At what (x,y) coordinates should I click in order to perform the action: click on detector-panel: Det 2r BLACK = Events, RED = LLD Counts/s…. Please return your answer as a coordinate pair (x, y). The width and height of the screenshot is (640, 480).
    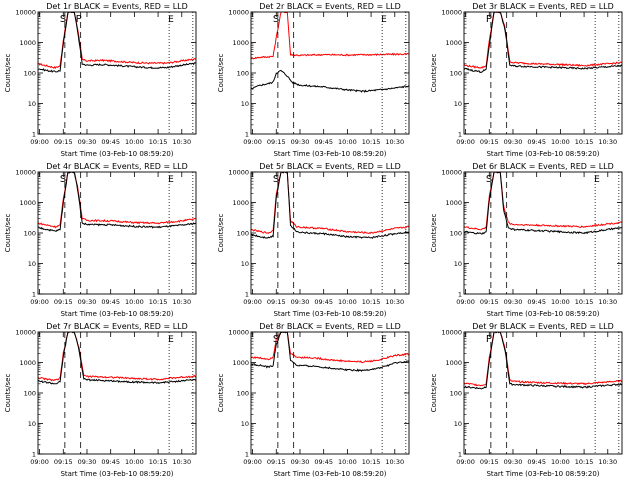
    Looking at the image, I should click on (319, 80).